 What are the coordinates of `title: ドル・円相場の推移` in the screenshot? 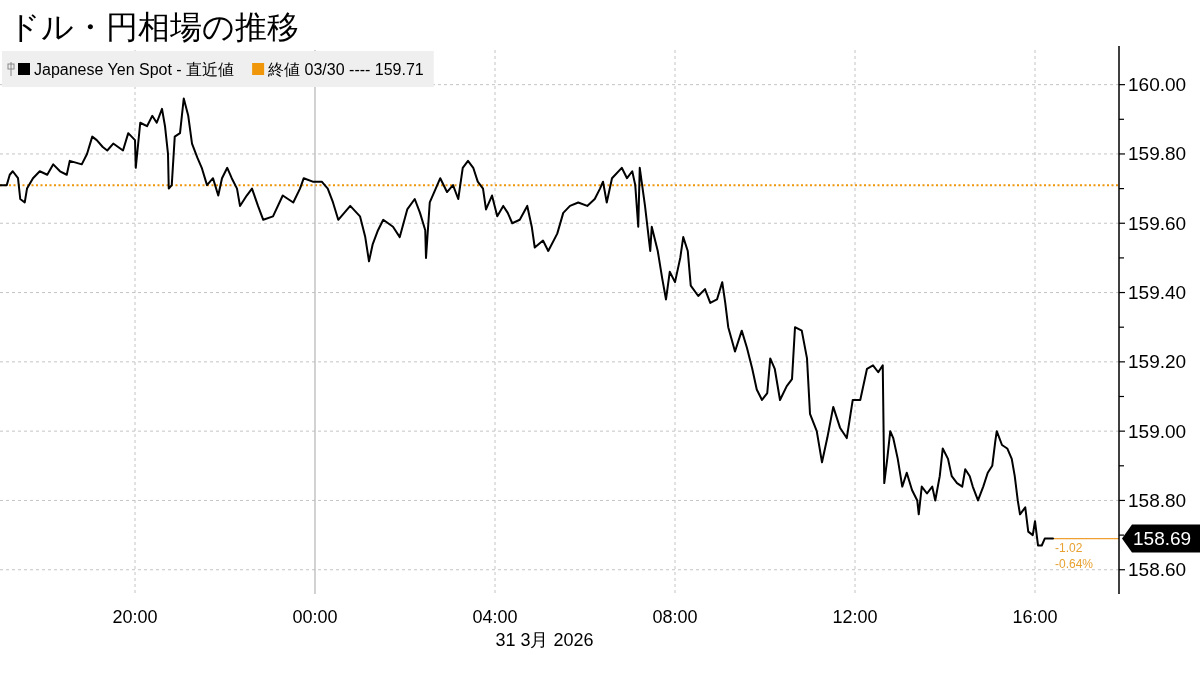 It's located at (153, 27).